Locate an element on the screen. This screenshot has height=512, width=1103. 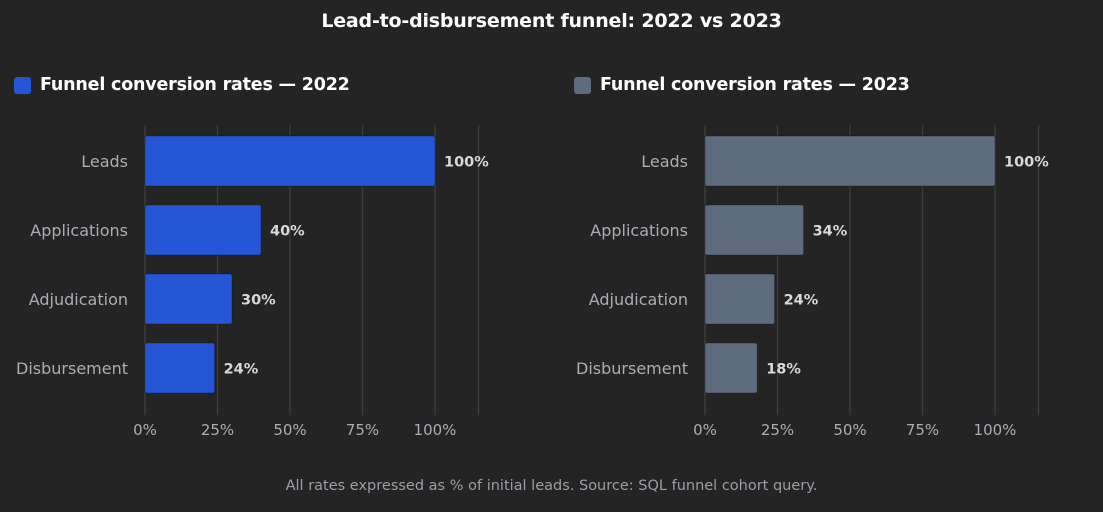
data-label-leads-2022: 100% is located at coordinates (466, 163).